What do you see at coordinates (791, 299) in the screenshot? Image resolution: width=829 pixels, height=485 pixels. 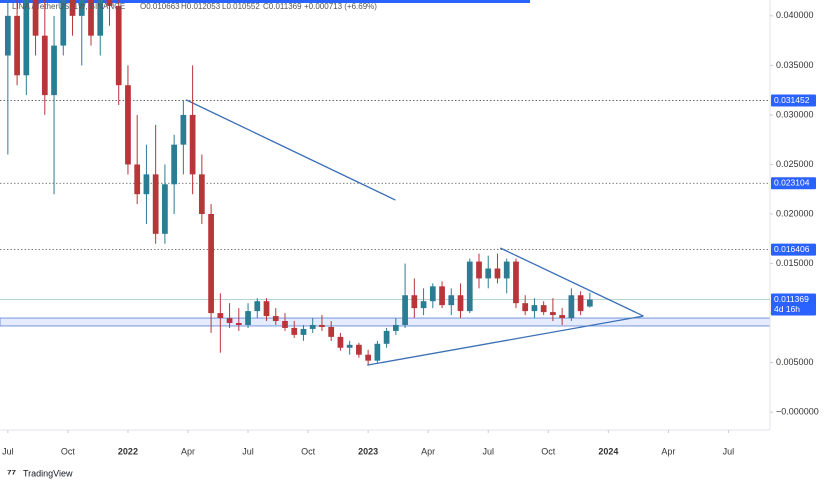 I see `price-label: 0.011369` at bounding box center [791, 299].